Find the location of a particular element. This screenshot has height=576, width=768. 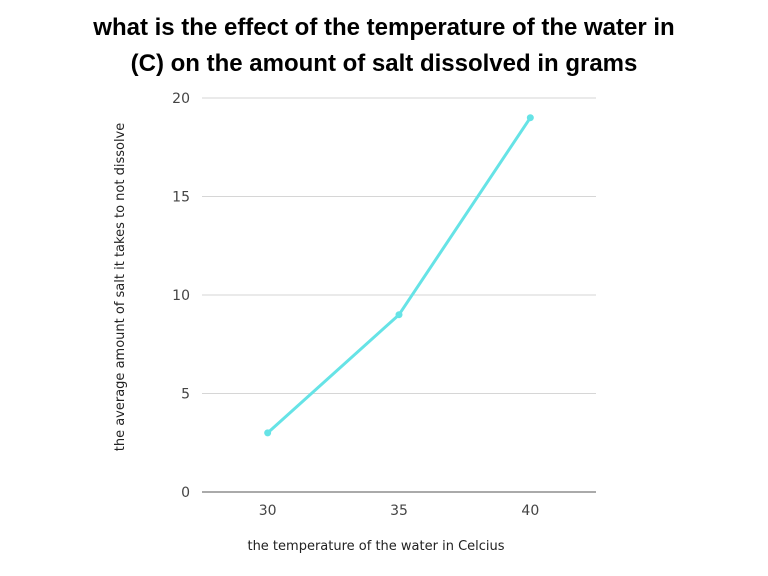

y-tick-label: 0 is located at coordinates (185, 493).